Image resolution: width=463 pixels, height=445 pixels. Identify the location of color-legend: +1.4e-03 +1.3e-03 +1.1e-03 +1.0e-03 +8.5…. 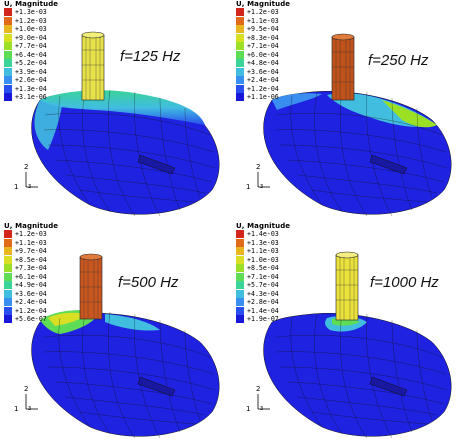
(257, 277).